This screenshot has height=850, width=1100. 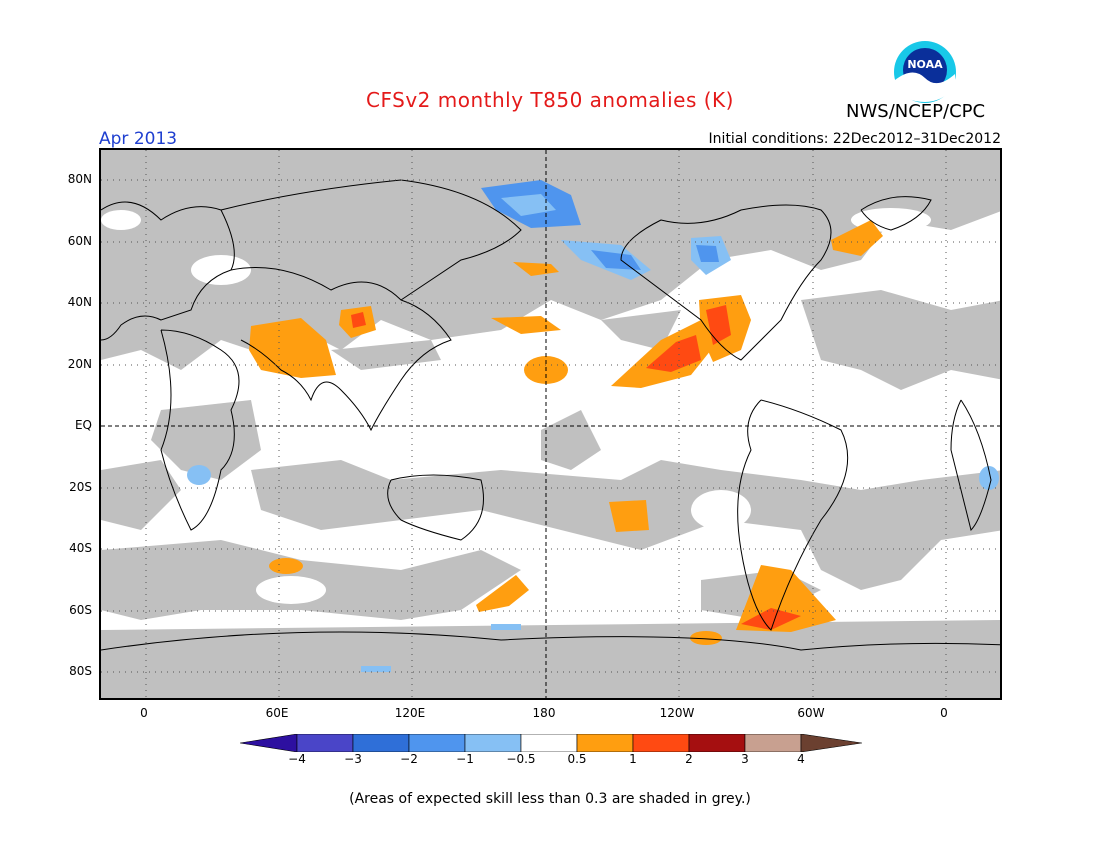 What do you see at coordinates (633, 759) in the screenshot?
I see `colorbar-label-1: 1` at bounding box center [633, 759].